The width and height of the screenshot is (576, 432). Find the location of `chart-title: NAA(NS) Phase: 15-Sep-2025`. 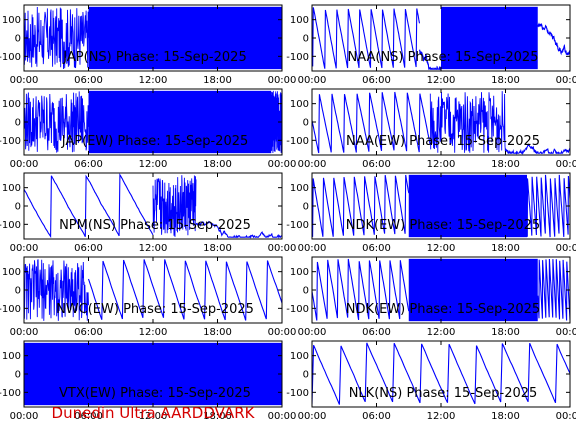

chart-title: NAA(NS) Phase: 15-Sep-2025 is located at coordinates (443, 57).